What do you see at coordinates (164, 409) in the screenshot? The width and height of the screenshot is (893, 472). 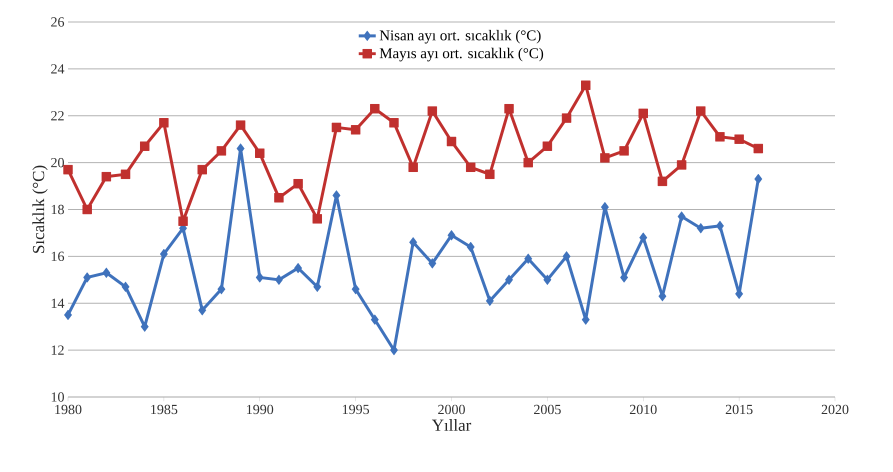 I see `x-tick-label: 1985` at bounding box center [164, 409].